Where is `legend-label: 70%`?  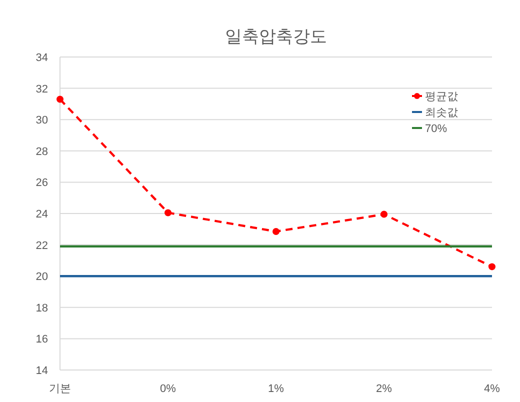
legend-label: 70% is located at coordinates (436, 129).